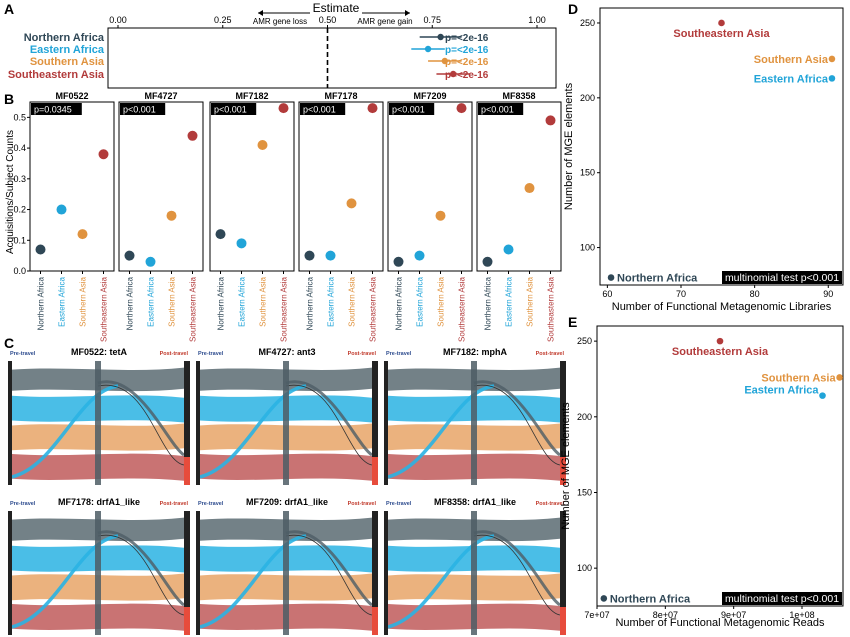  What do you see at coordinates (587, 23) in the screenshot?
I see `layerD-ytick-label: 250` at bounding box center [587, 23].